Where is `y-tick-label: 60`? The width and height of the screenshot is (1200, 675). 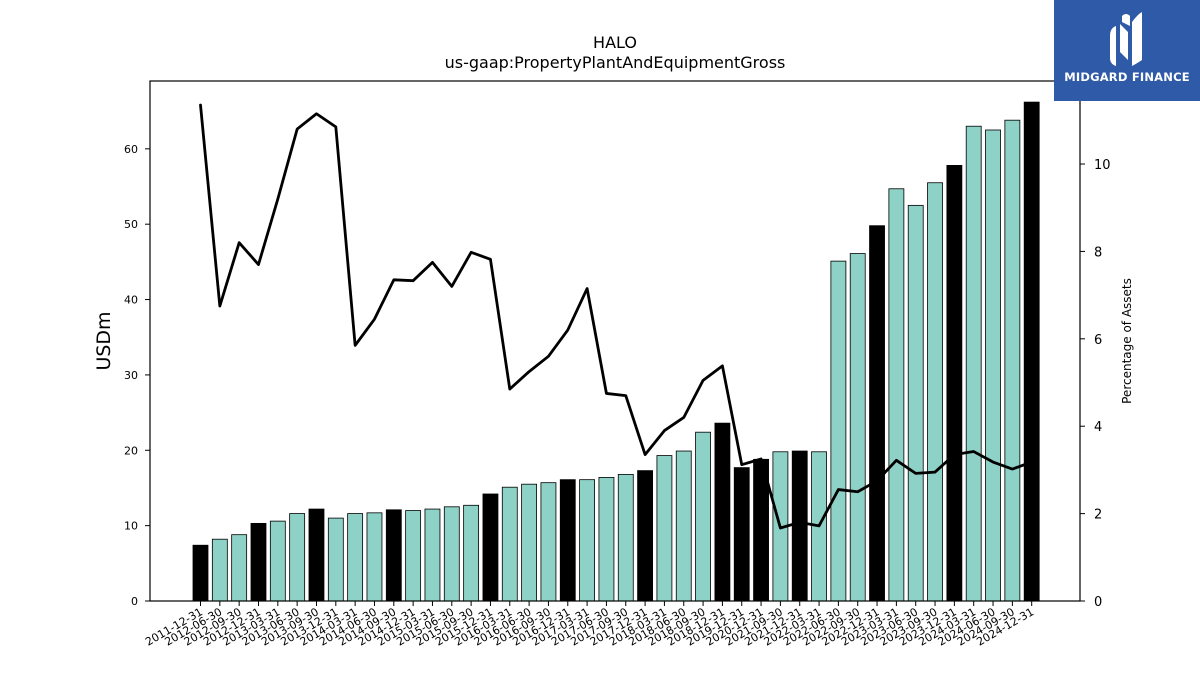 y-tick-label: 60 is located at coordinates (131, 149).